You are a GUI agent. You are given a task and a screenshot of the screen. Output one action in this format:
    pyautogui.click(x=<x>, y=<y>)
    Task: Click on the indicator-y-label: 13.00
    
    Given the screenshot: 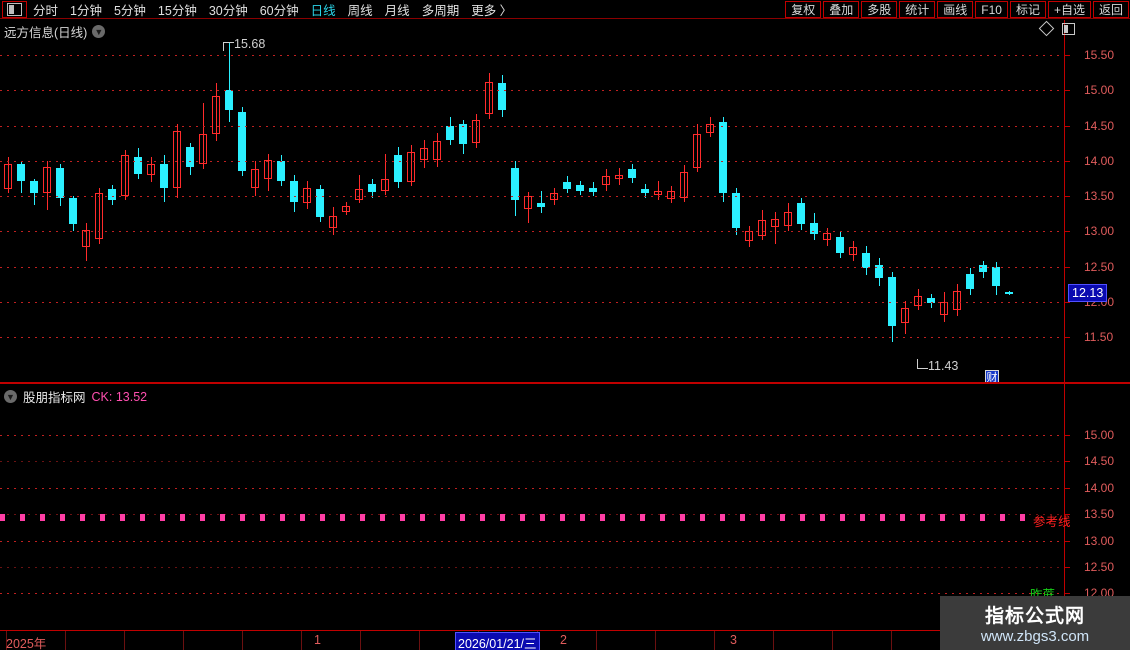 What is the action you would take?
    pyautogui.click(x=1099, y=540)
    